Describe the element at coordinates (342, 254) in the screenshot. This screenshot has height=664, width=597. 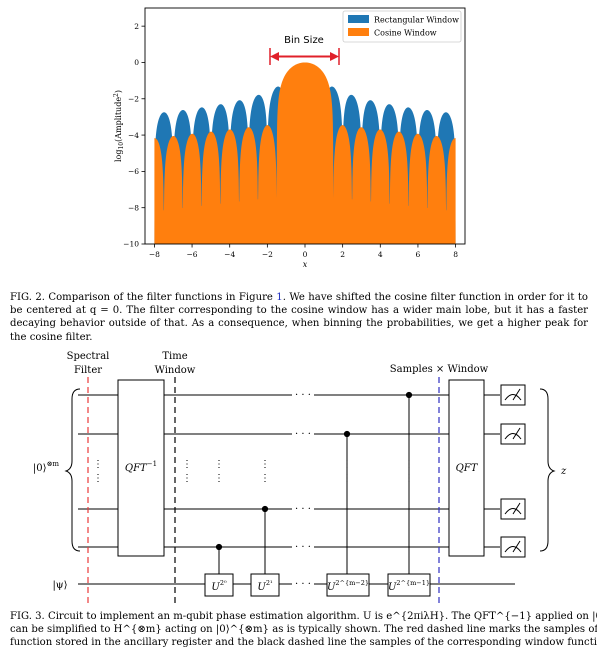
I see `x-tick-label: 2` at that location.